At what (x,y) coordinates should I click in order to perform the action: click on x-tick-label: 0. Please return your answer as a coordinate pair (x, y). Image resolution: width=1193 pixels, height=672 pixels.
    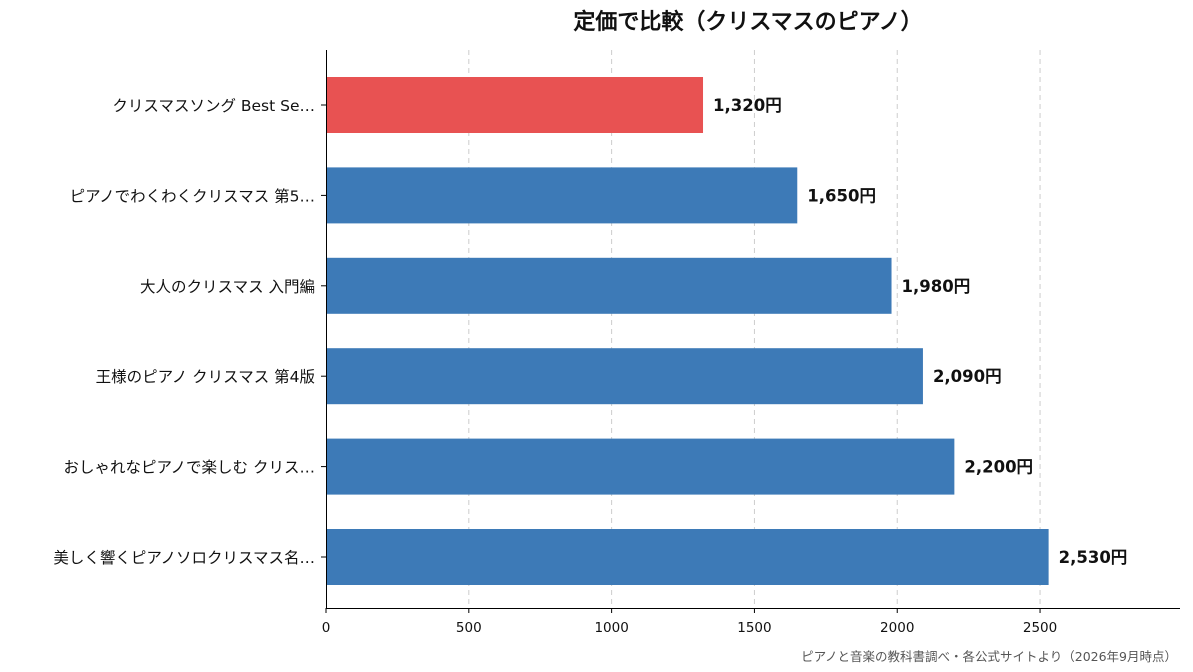
    Looking at the image, I should click on (326, 628).